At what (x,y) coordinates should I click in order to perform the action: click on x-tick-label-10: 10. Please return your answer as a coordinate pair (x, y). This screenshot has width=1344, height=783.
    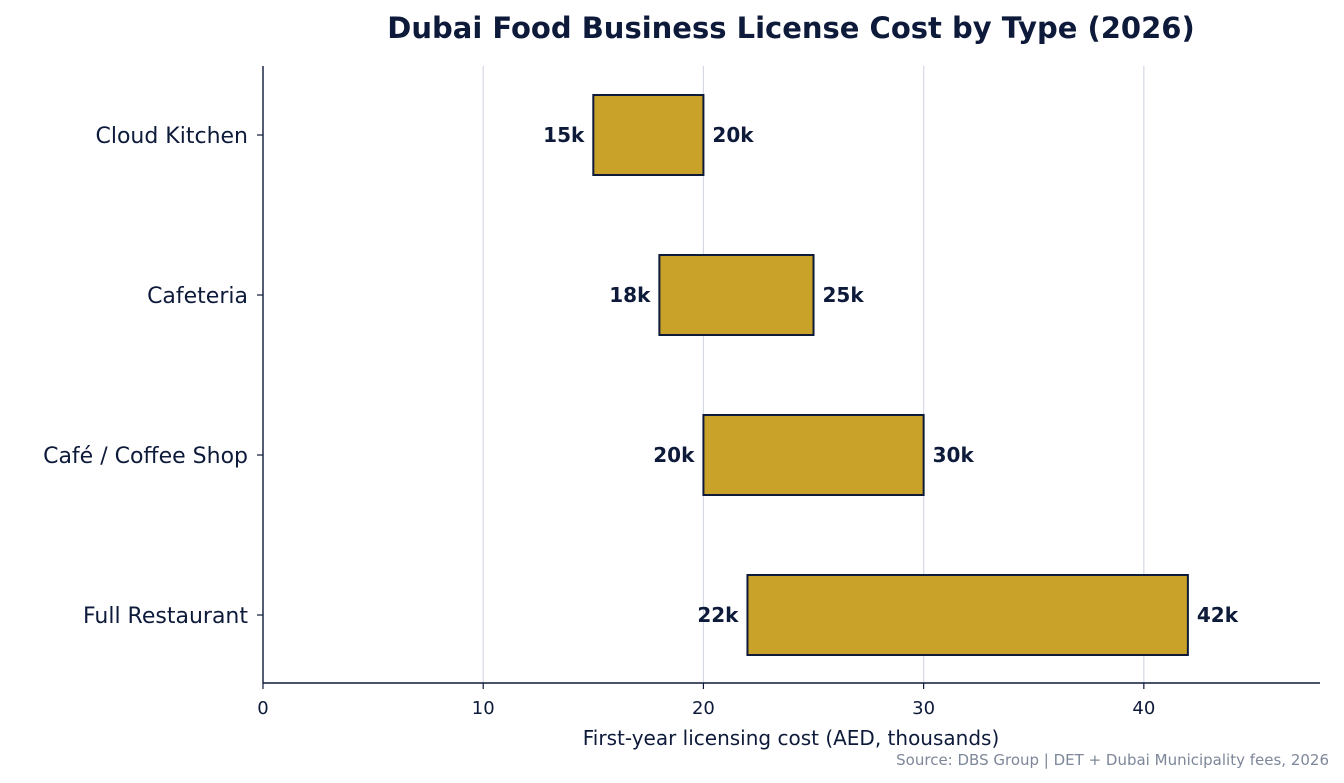
    Looking at the image, I should click on (483, 708).